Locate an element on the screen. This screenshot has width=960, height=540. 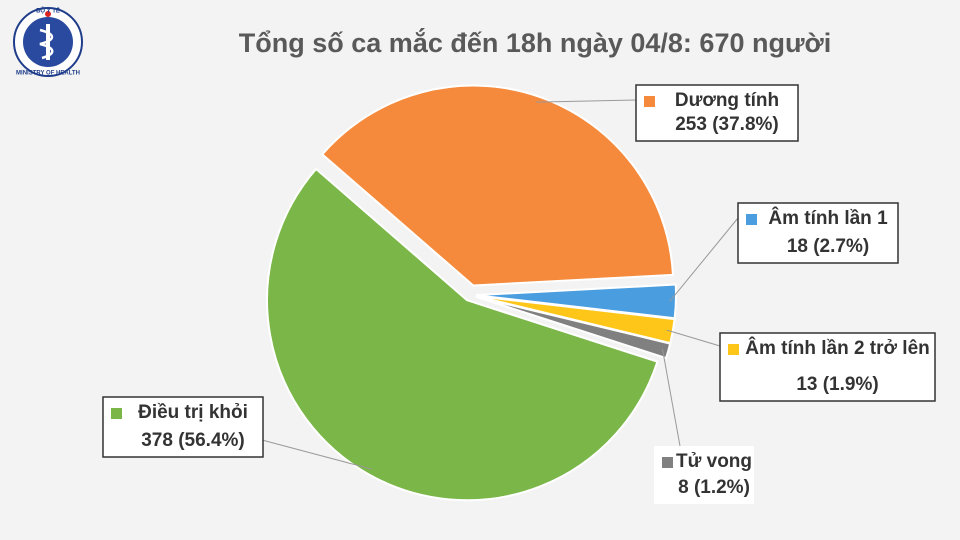
slice-label: Âm tính lần 2 trở lên is located at coordinates (837, 348).